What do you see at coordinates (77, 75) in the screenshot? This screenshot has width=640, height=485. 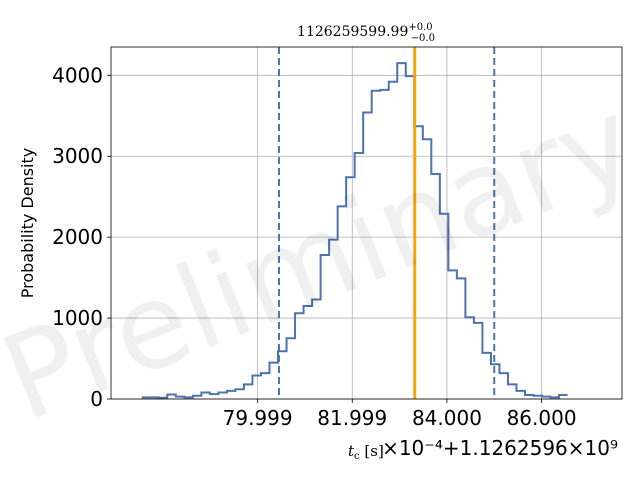 I see `y-tick-label: 4000` at bounding box center [77, 75].